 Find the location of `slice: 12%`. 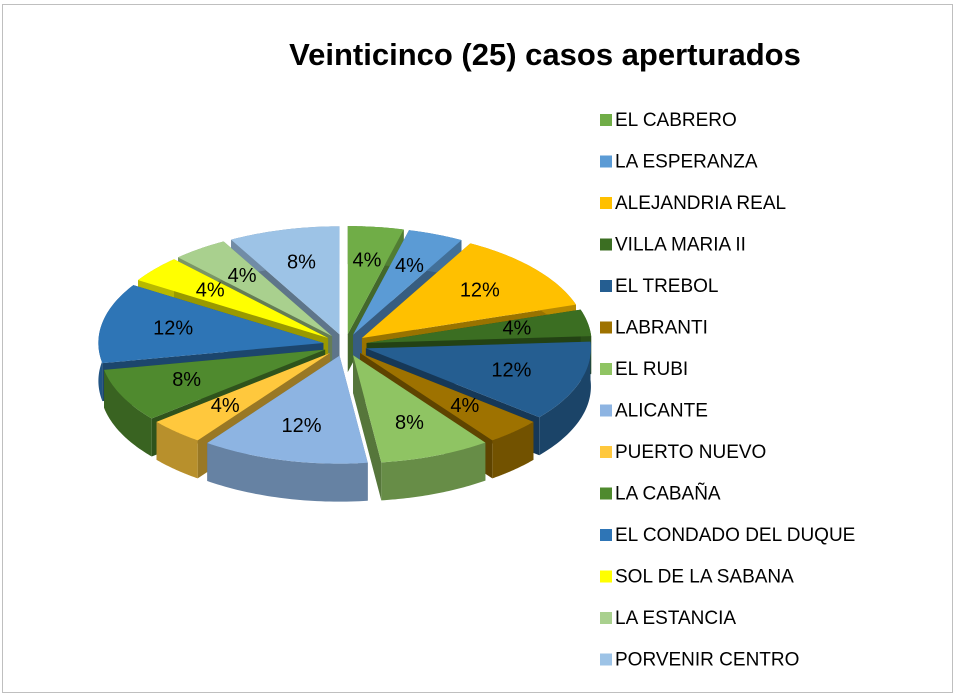

slice: 12% is located at coordinates (287, 428).